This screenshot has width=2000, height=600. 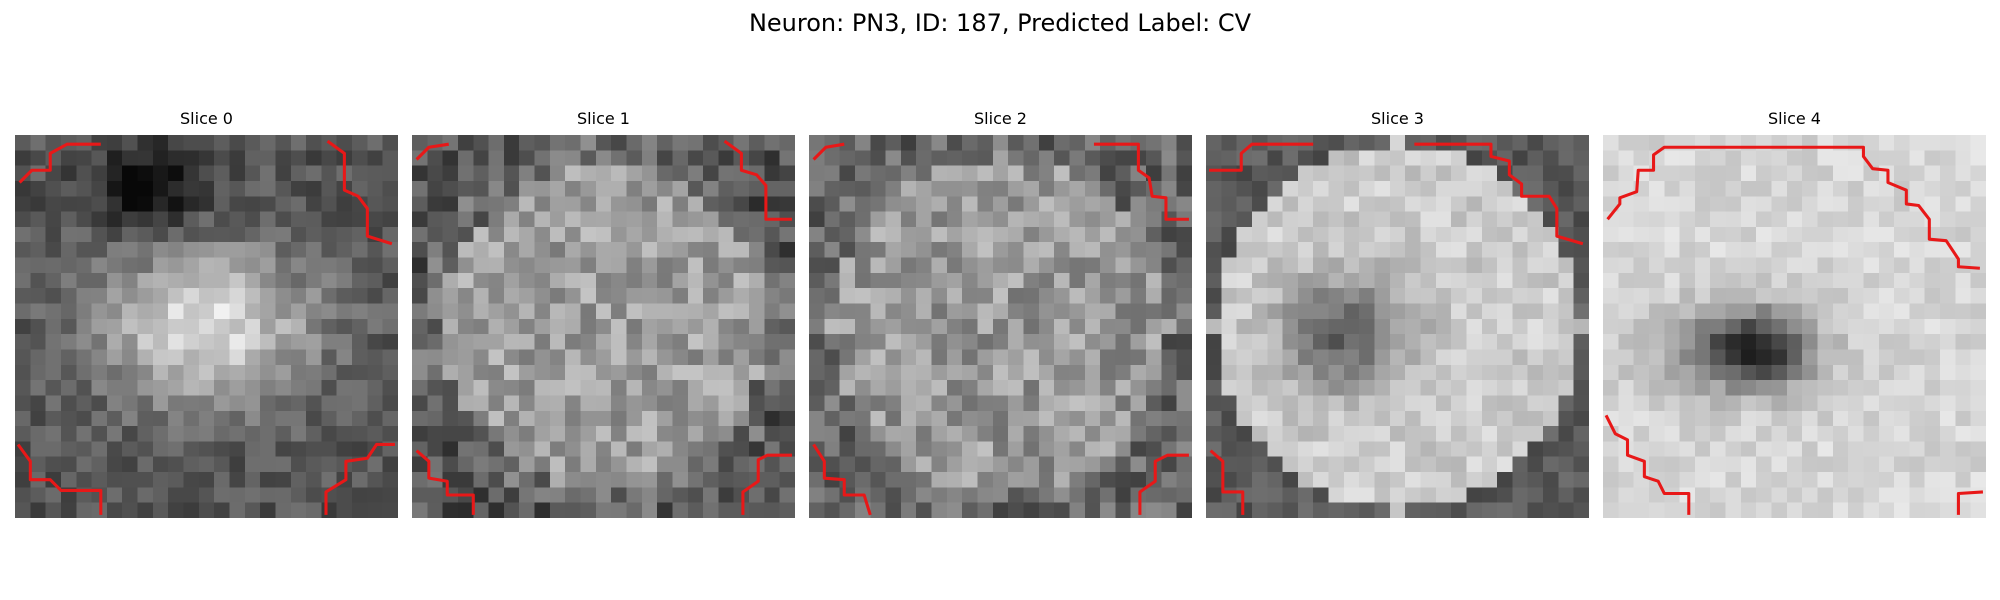 I want to click on slice-title: Slice 0, so click(x=206, y=118).